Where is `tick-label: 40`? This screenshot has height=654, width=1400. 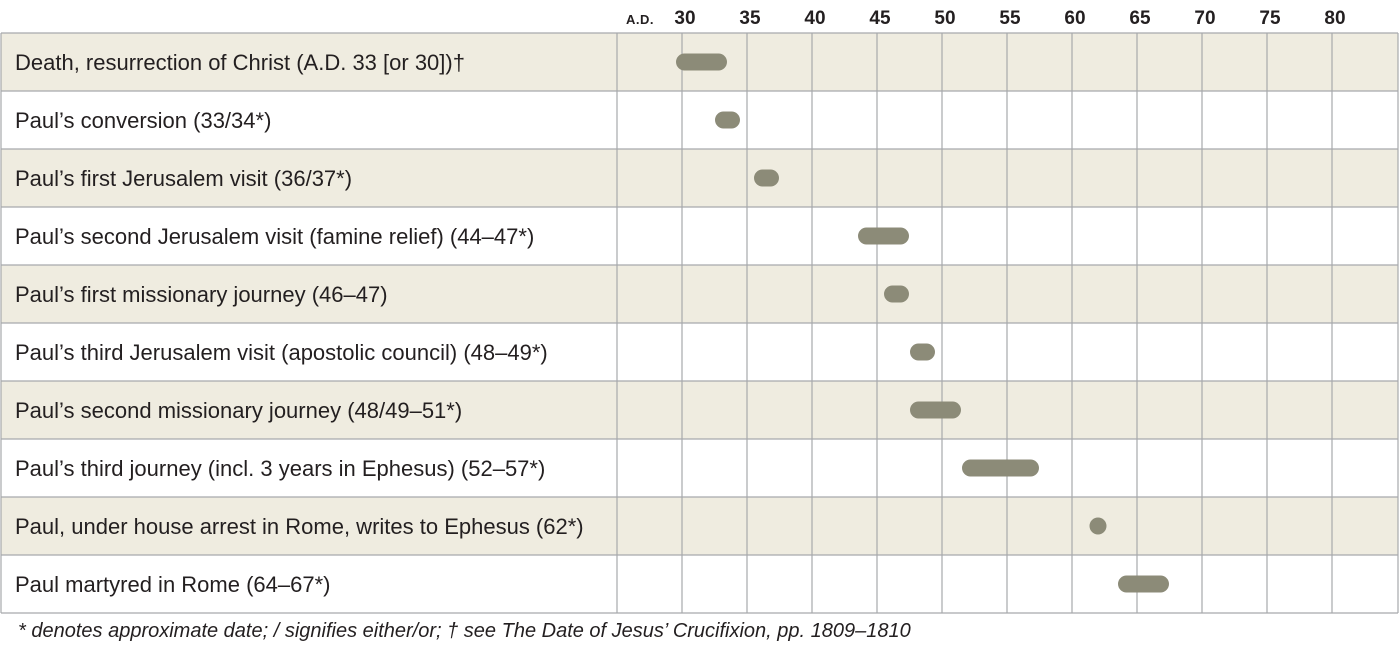
tick-label: 40 is located at coordinates (814, 18).